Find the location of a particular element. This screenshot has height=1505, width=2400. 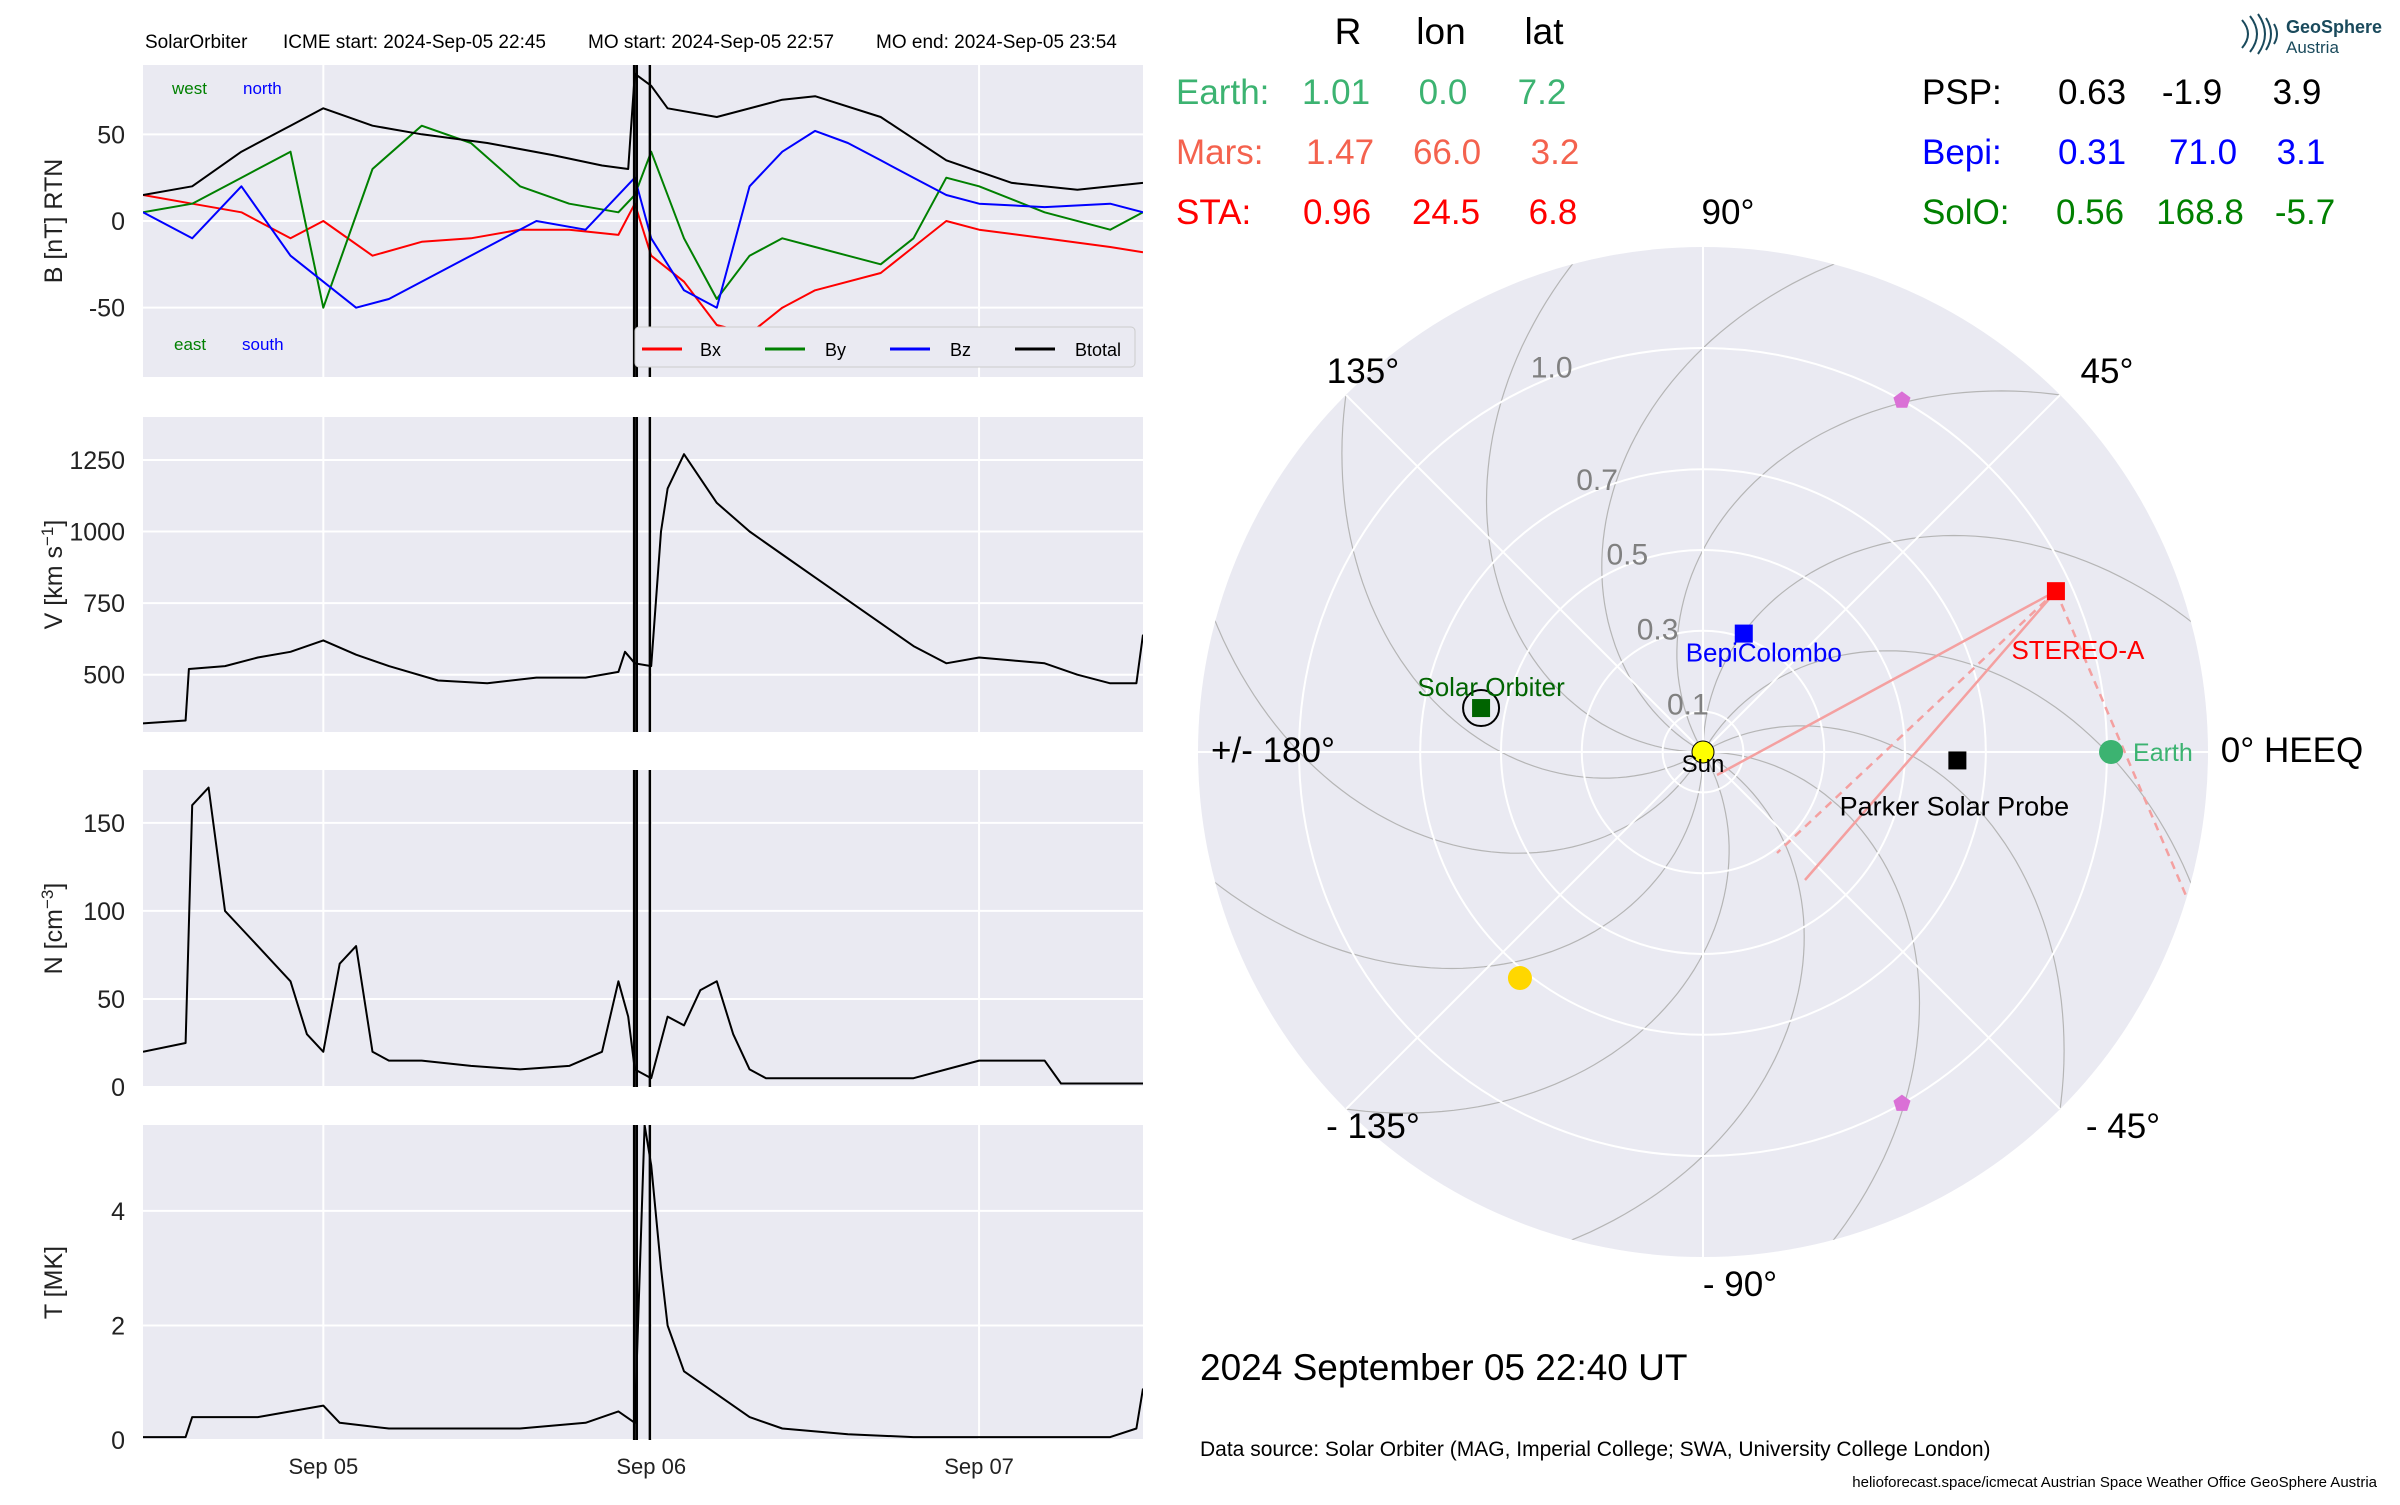

table-header-r: R is located at coordinates (1348, 31).